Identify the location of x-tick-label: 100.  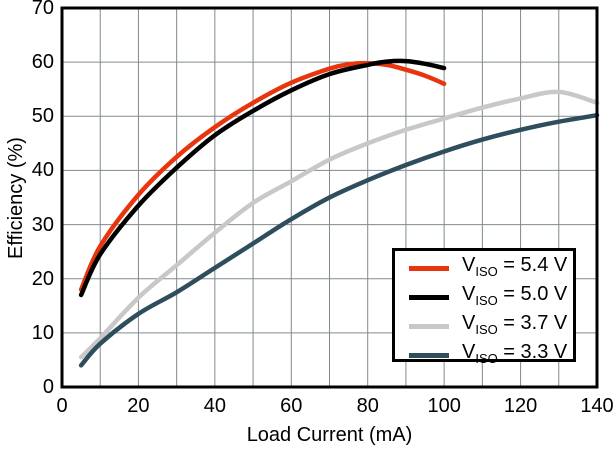
(444, 406).